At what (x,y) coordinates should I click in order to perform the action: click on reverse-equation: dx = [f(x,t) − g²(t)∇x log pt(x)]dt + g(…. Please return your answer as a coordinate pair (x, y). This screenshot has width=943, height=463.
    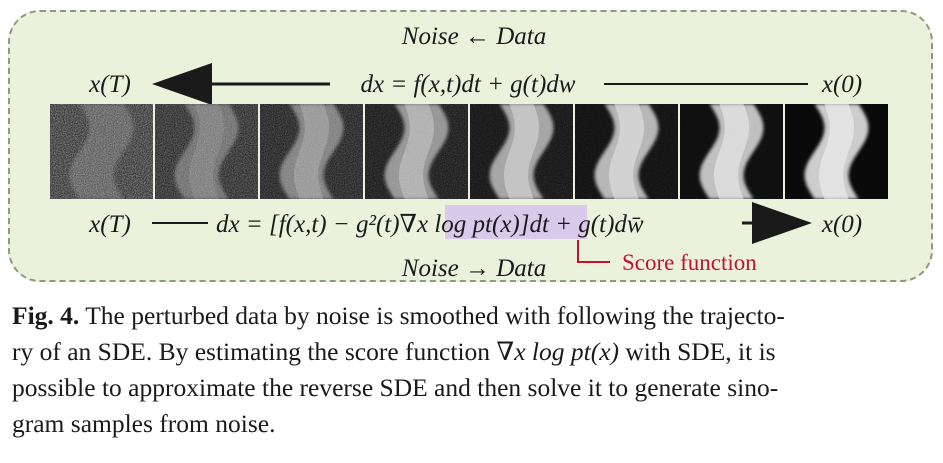
    Looking at the image, I should click on (430, 224).